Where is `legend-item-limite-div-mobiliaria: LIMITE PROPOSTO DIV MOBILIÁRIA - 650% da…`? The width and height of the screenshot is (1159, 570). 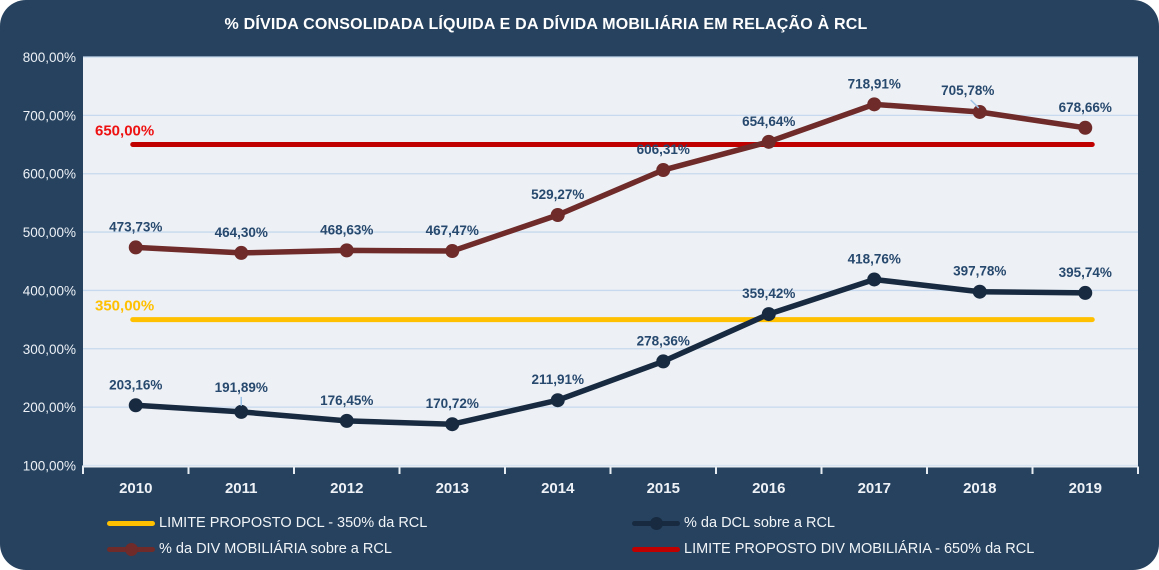 legend-item-limite-div-mobiliaria: LIMITE PROPOSTO DIV MOBILIÁRIA - 650% da… is located at coordinates (833, 549).